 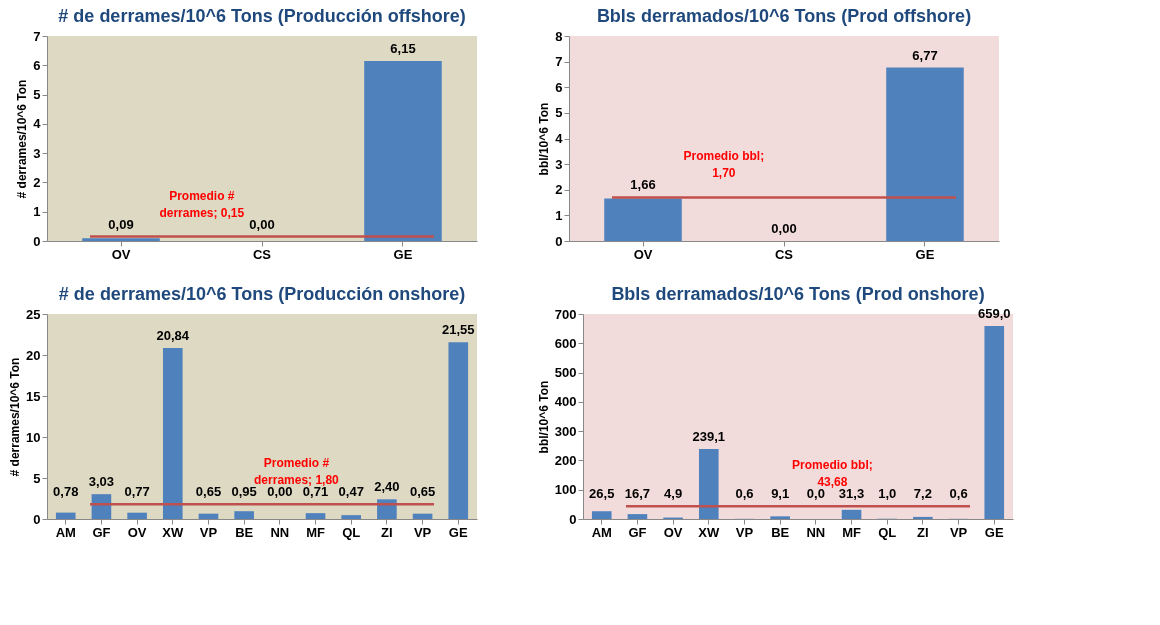 What do you see at coordinates (403, 48) in the screenshot?
I see `data-label: 6,15` at bounding box center [403, 48].